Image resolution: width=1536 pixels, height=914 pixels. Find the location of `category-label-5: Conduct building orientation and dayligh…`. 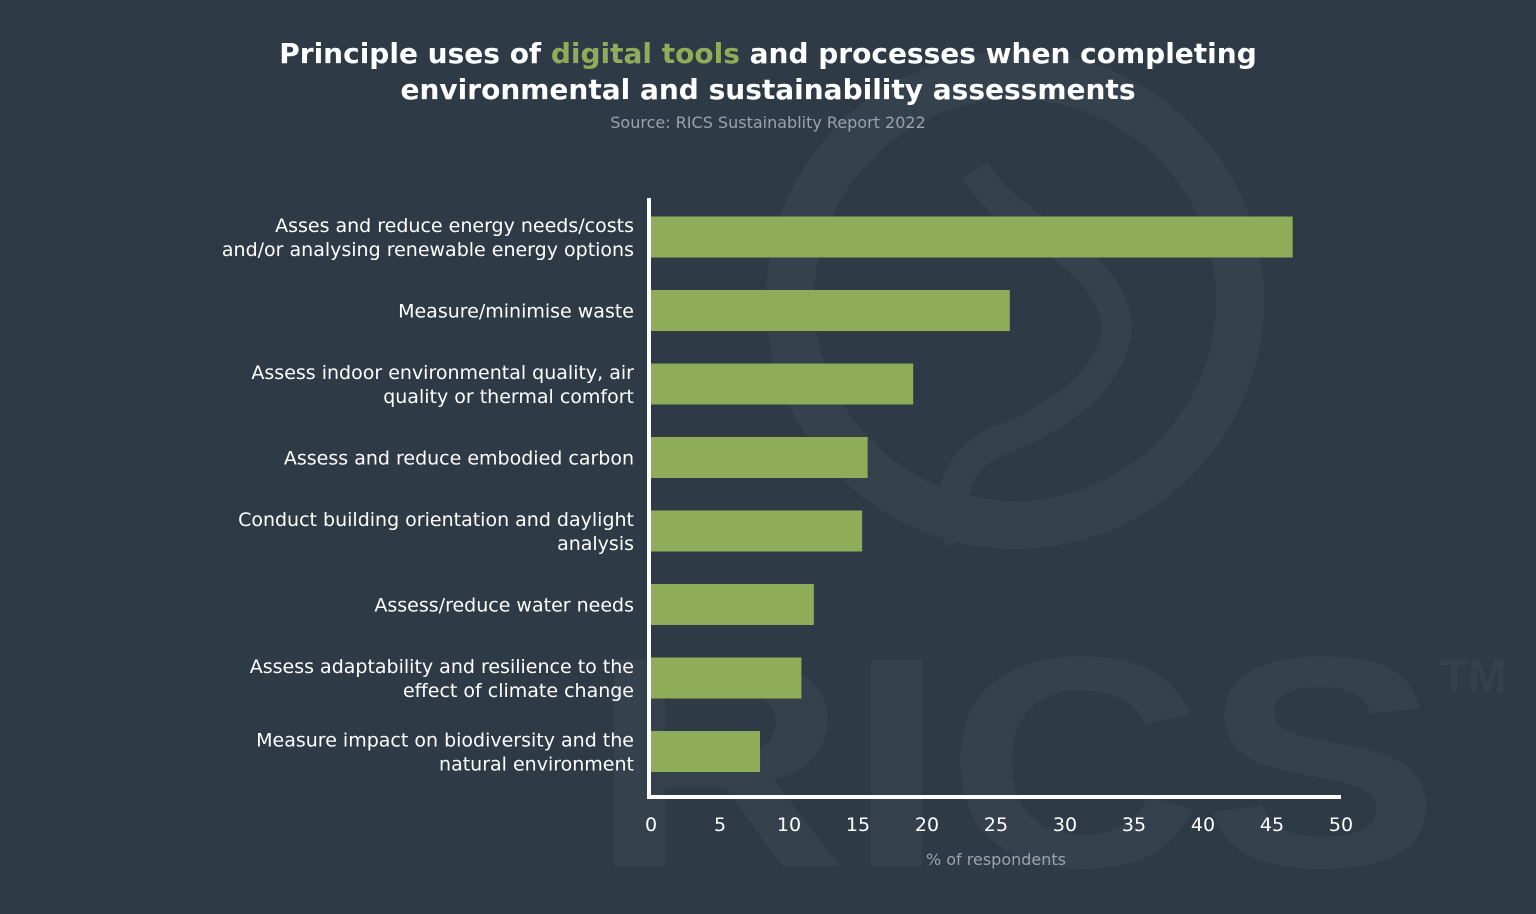

category-label-5: Conduct building orientation and dayligh… is located at coordinates (436, 532).